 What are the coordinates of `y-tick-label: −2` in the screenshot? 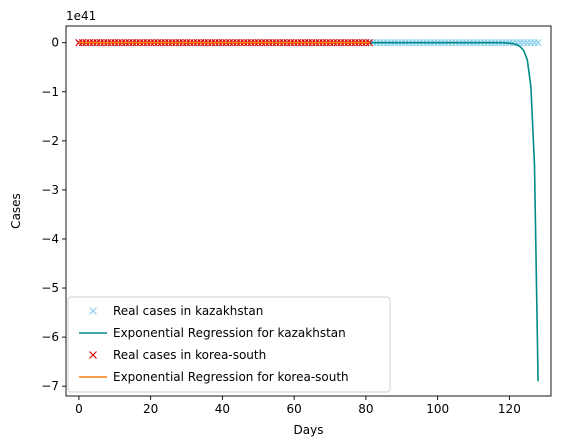 It's located at (50, 141).